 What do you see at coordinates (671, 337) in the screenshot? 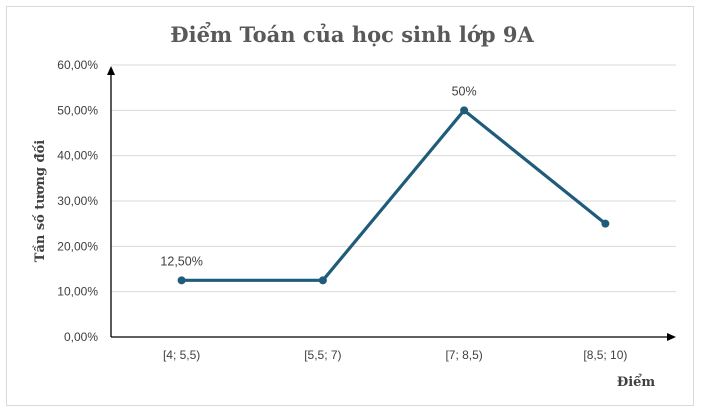
I see `x-axis-arrow-icon` at bounding box center [671, 337].